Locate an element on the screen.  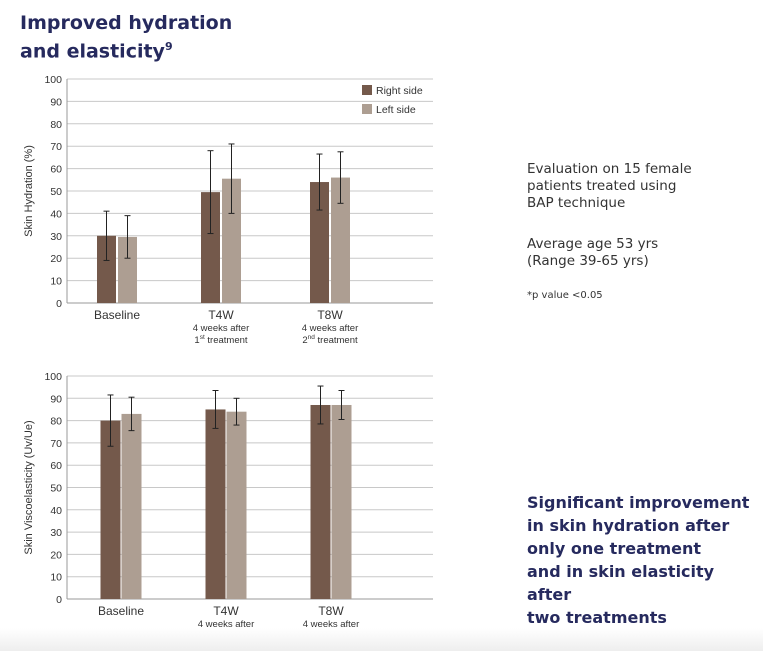
conclusion-line-5: two treatments is located at coordinates (597, 617).